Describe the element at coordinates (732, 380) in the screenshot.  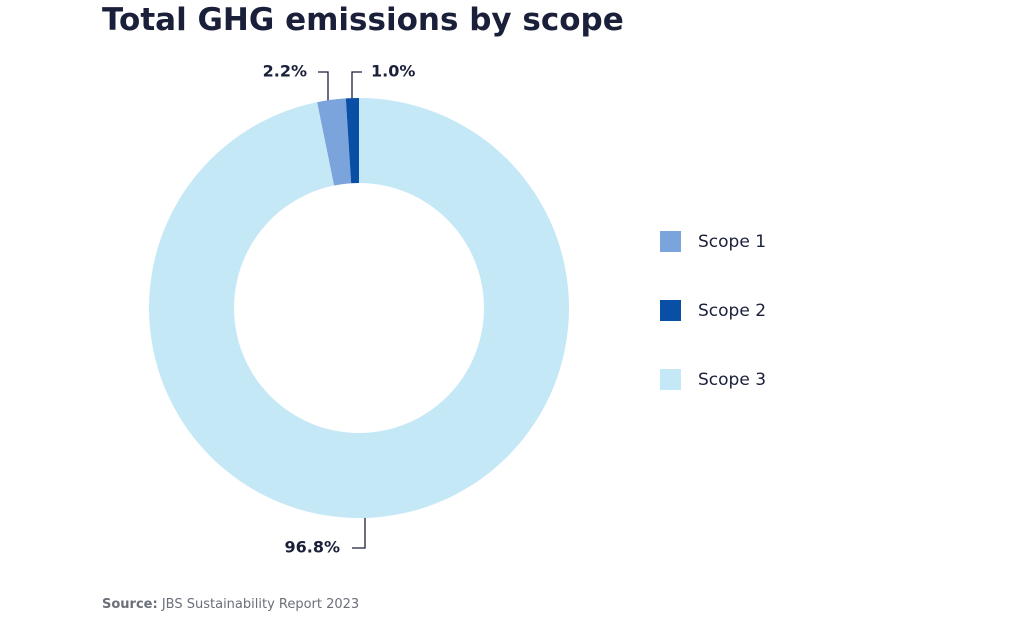
I see `legend-label: Scope 3` at that location.